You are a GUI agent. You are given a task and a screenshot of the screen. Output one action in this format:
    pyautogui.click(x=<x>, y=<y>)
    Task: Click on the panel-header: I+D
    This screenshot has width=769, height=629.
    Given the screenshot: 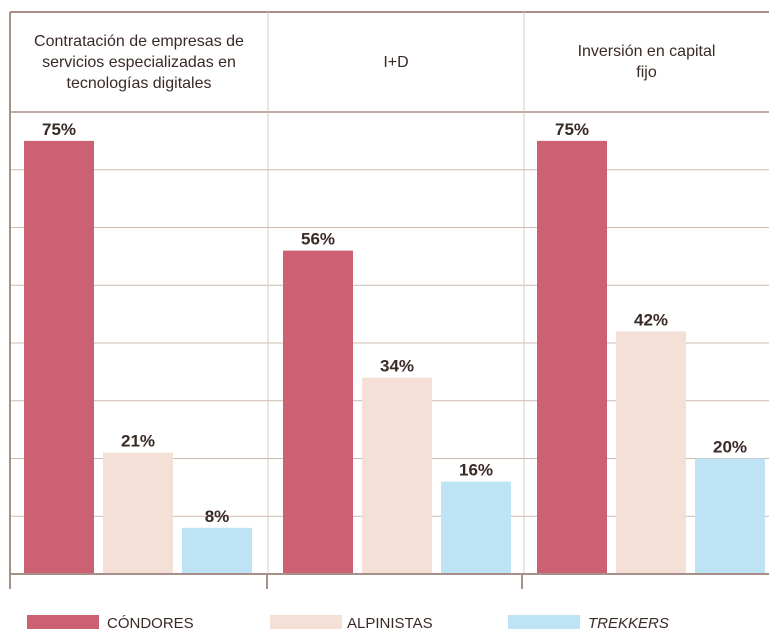 What is the action you would take?
    pyautogui.click(x=396, y=62)
    